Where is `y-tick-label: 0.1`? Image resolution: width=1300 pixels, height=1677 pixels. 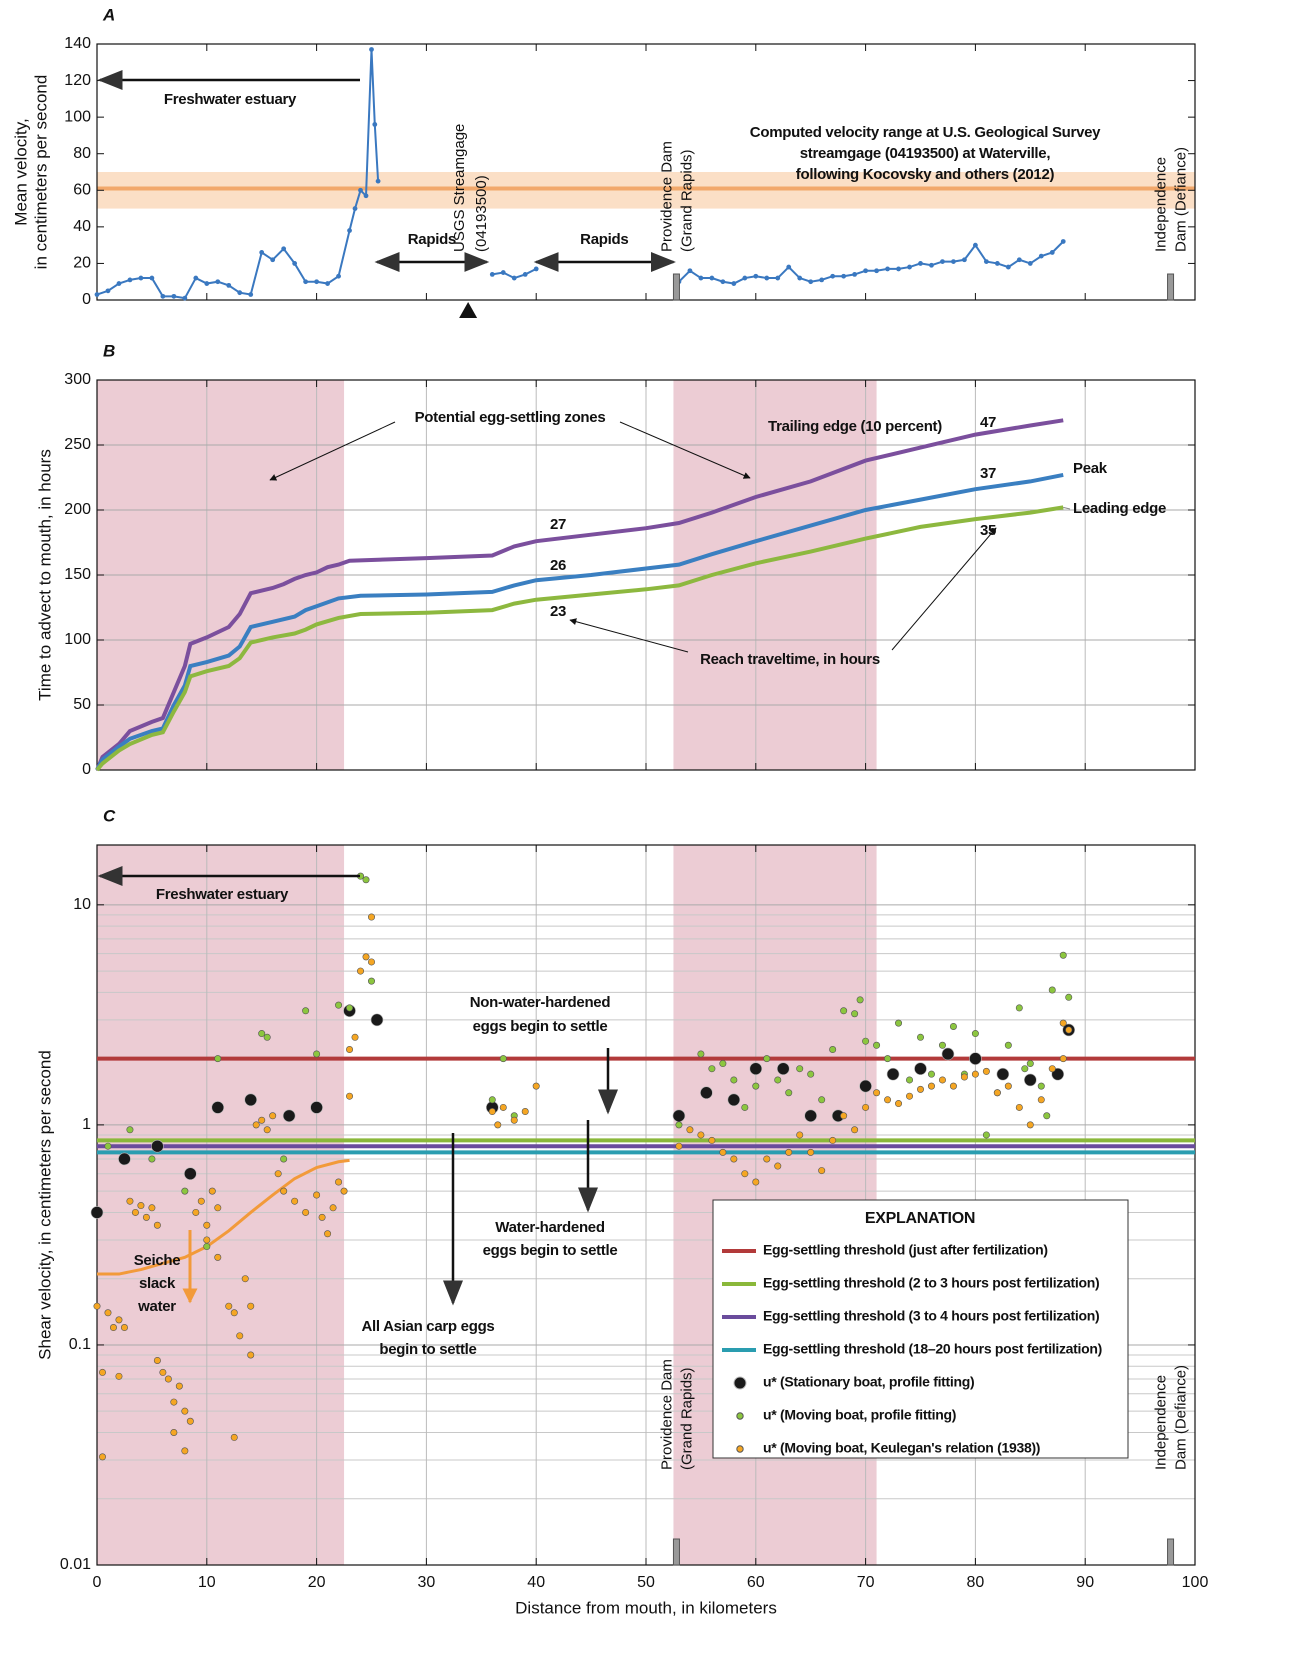
y-tick-label: 0.1 is located at coordinates (80, 1344).